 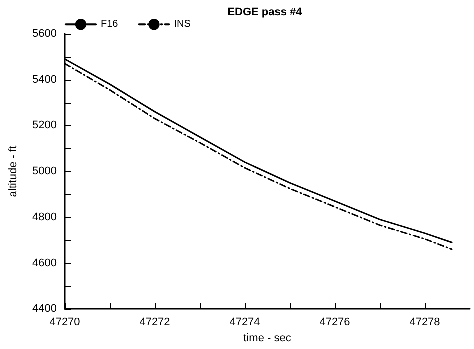 I want to click on x-tick-label: 47276, so click(x=335, y=322).